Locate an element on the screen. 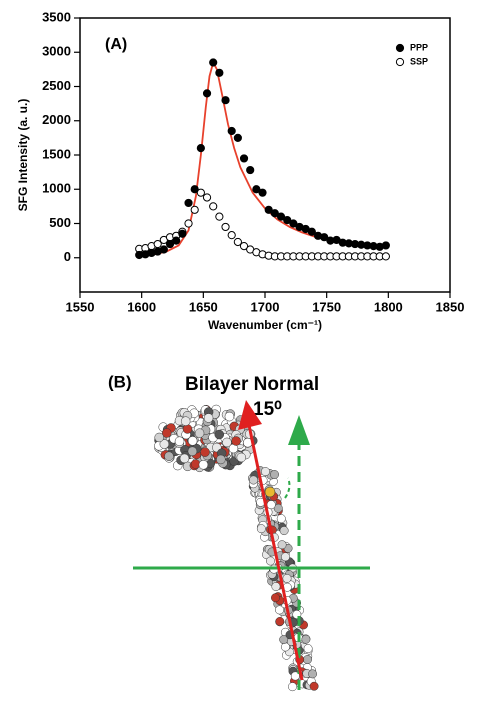  y-tick-label: 0 is located at coordinates (67, 256).